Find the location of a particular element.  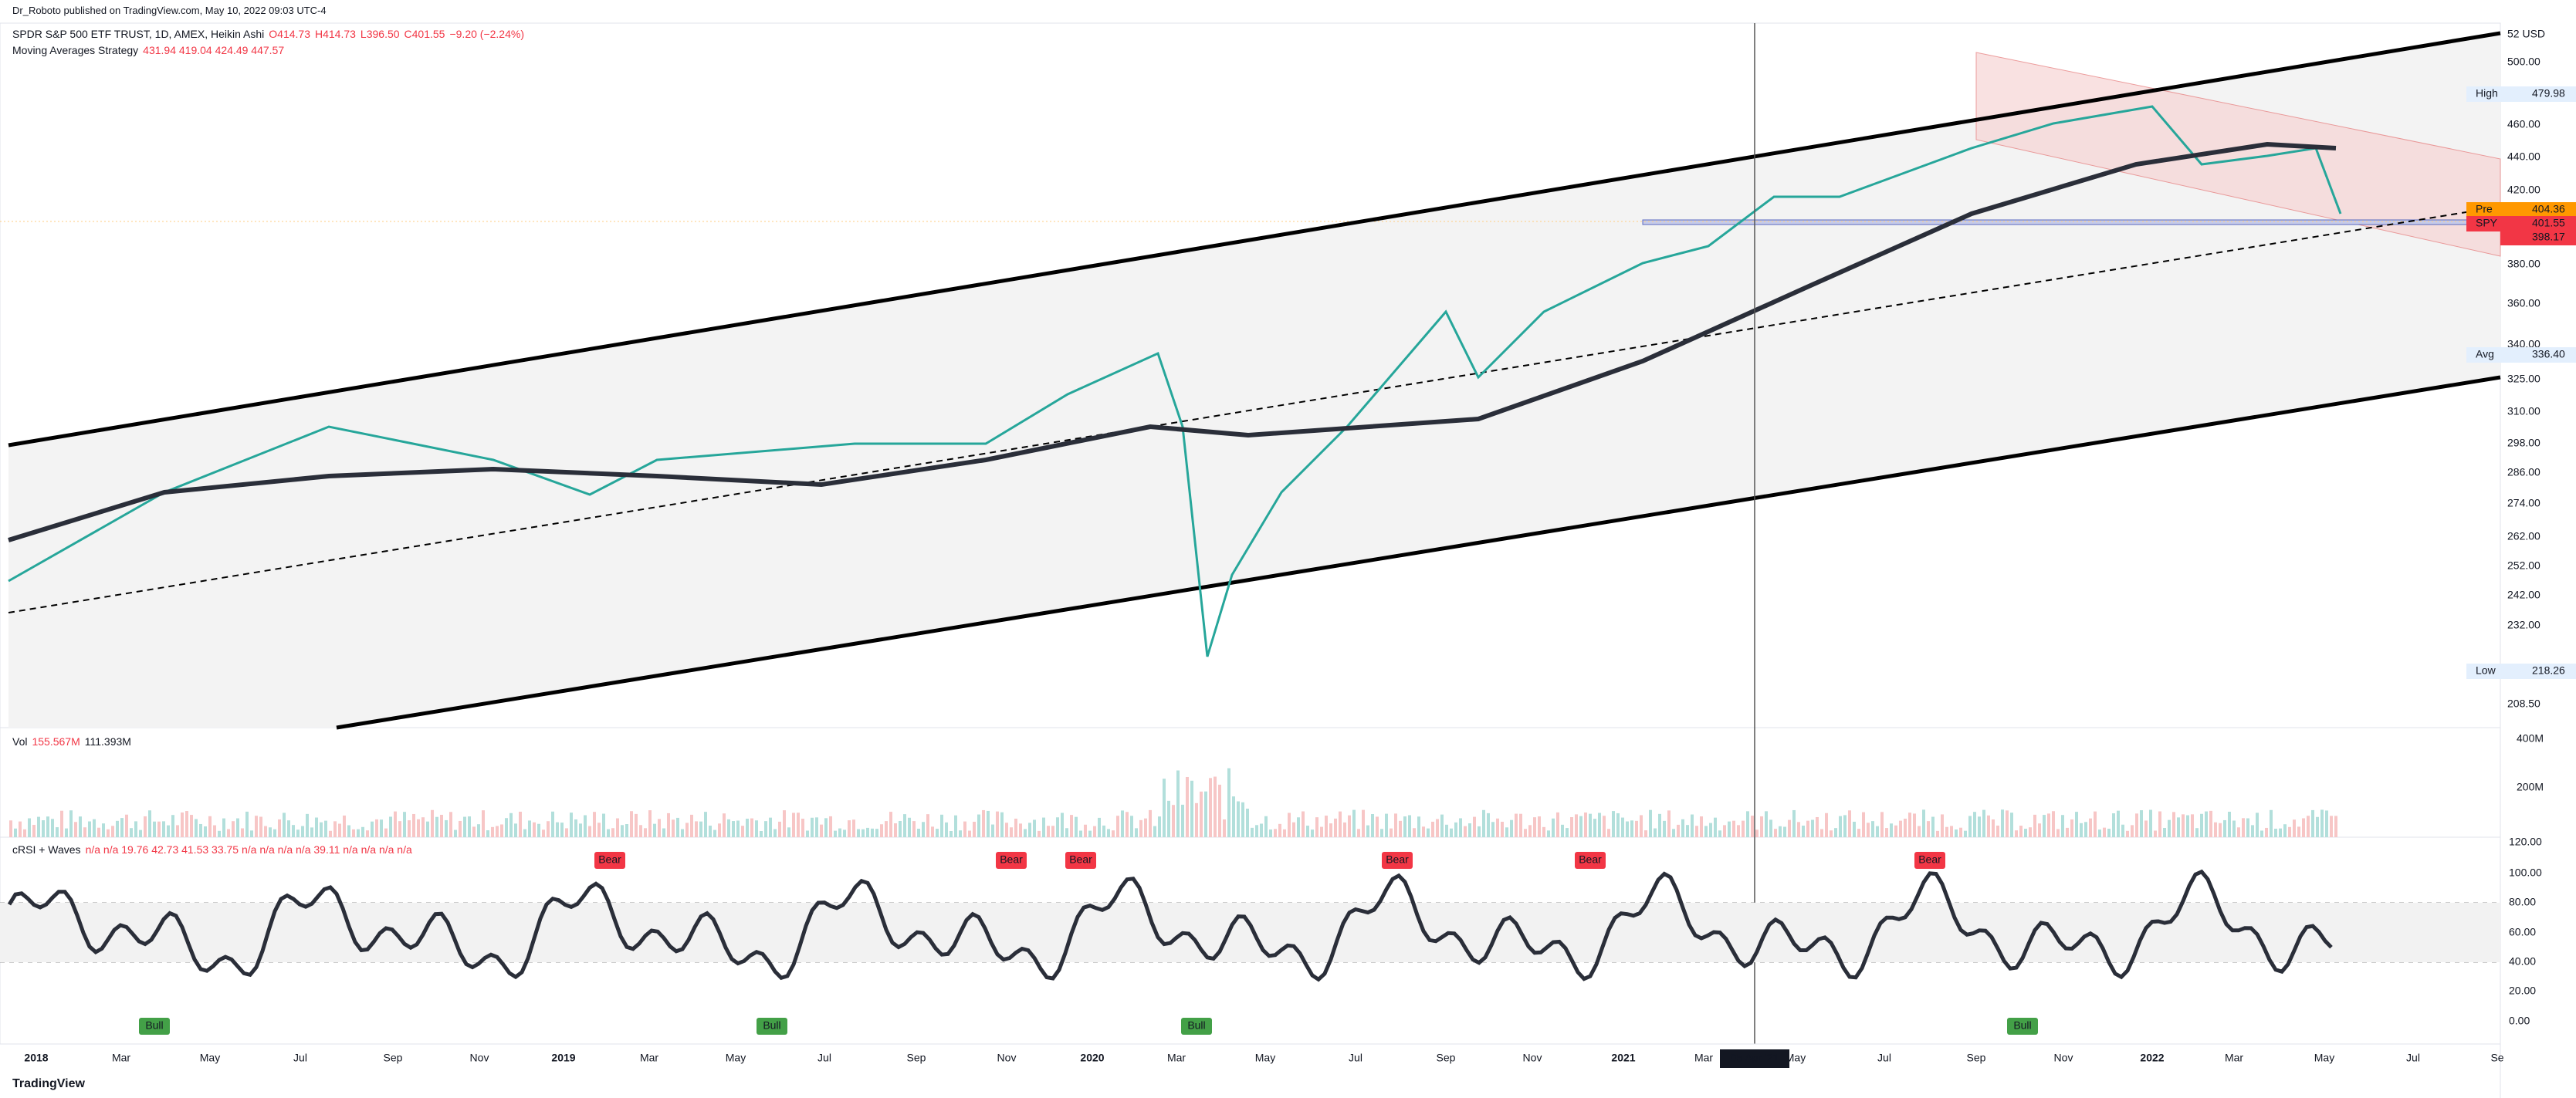

price-label: 310.00 is located at coordinates (2523, 411).